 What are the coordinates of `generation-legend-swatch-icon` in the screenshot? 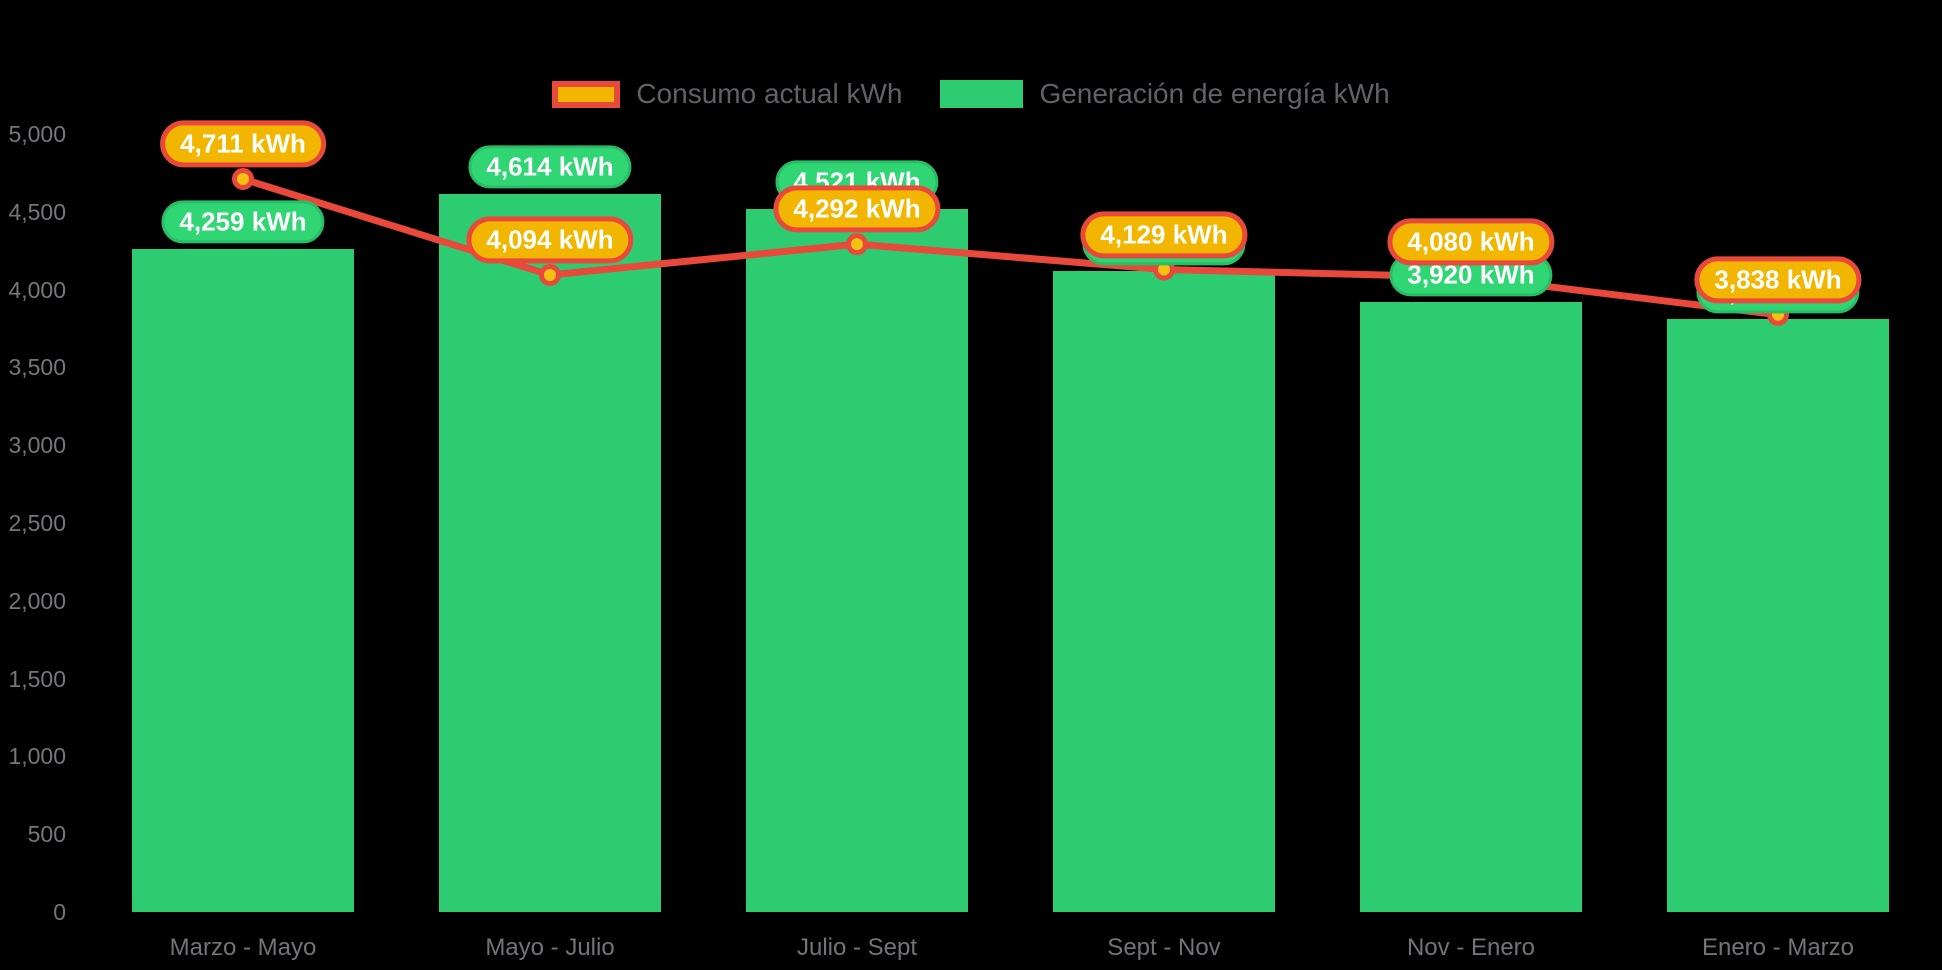 It's located at (982, 94).